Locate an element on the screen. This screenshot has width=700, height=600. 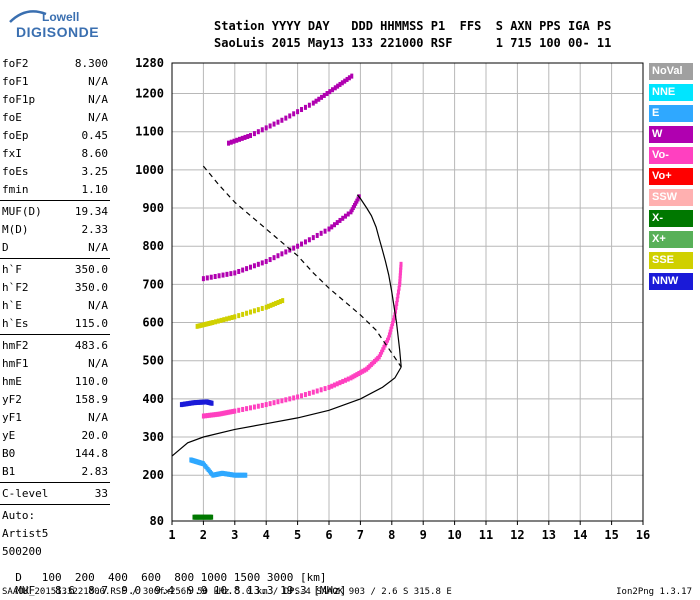
param-key: h`F is located at coordinates (12, 269).